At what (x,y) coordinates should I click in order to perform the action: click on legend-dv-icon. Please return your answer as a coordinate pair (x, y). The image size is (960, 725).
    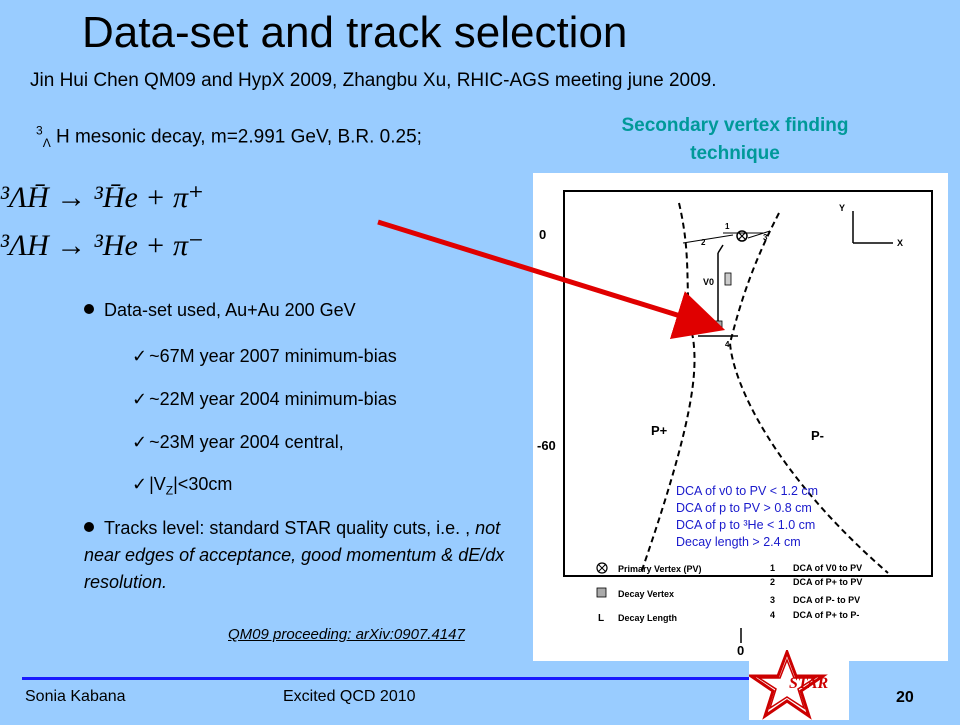
    Looking at the image, I should click on (601, 592).